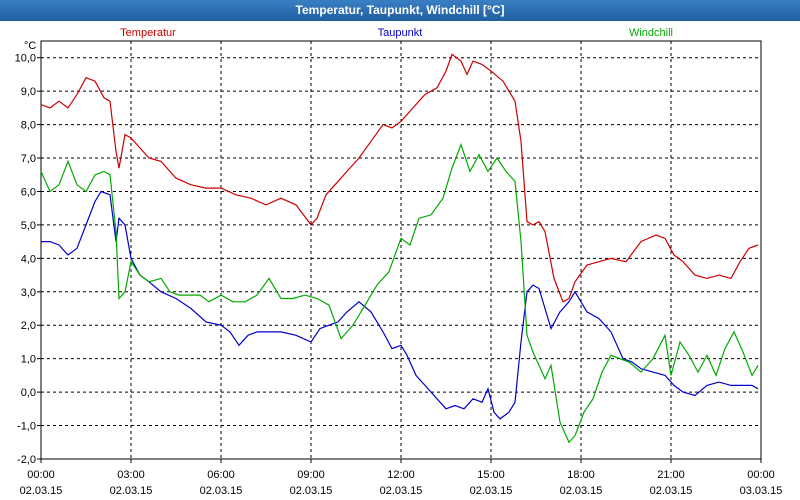 This screenshot has height=500, width=800. I want to click on y-tick-label: 1,0, so click(28, 360).